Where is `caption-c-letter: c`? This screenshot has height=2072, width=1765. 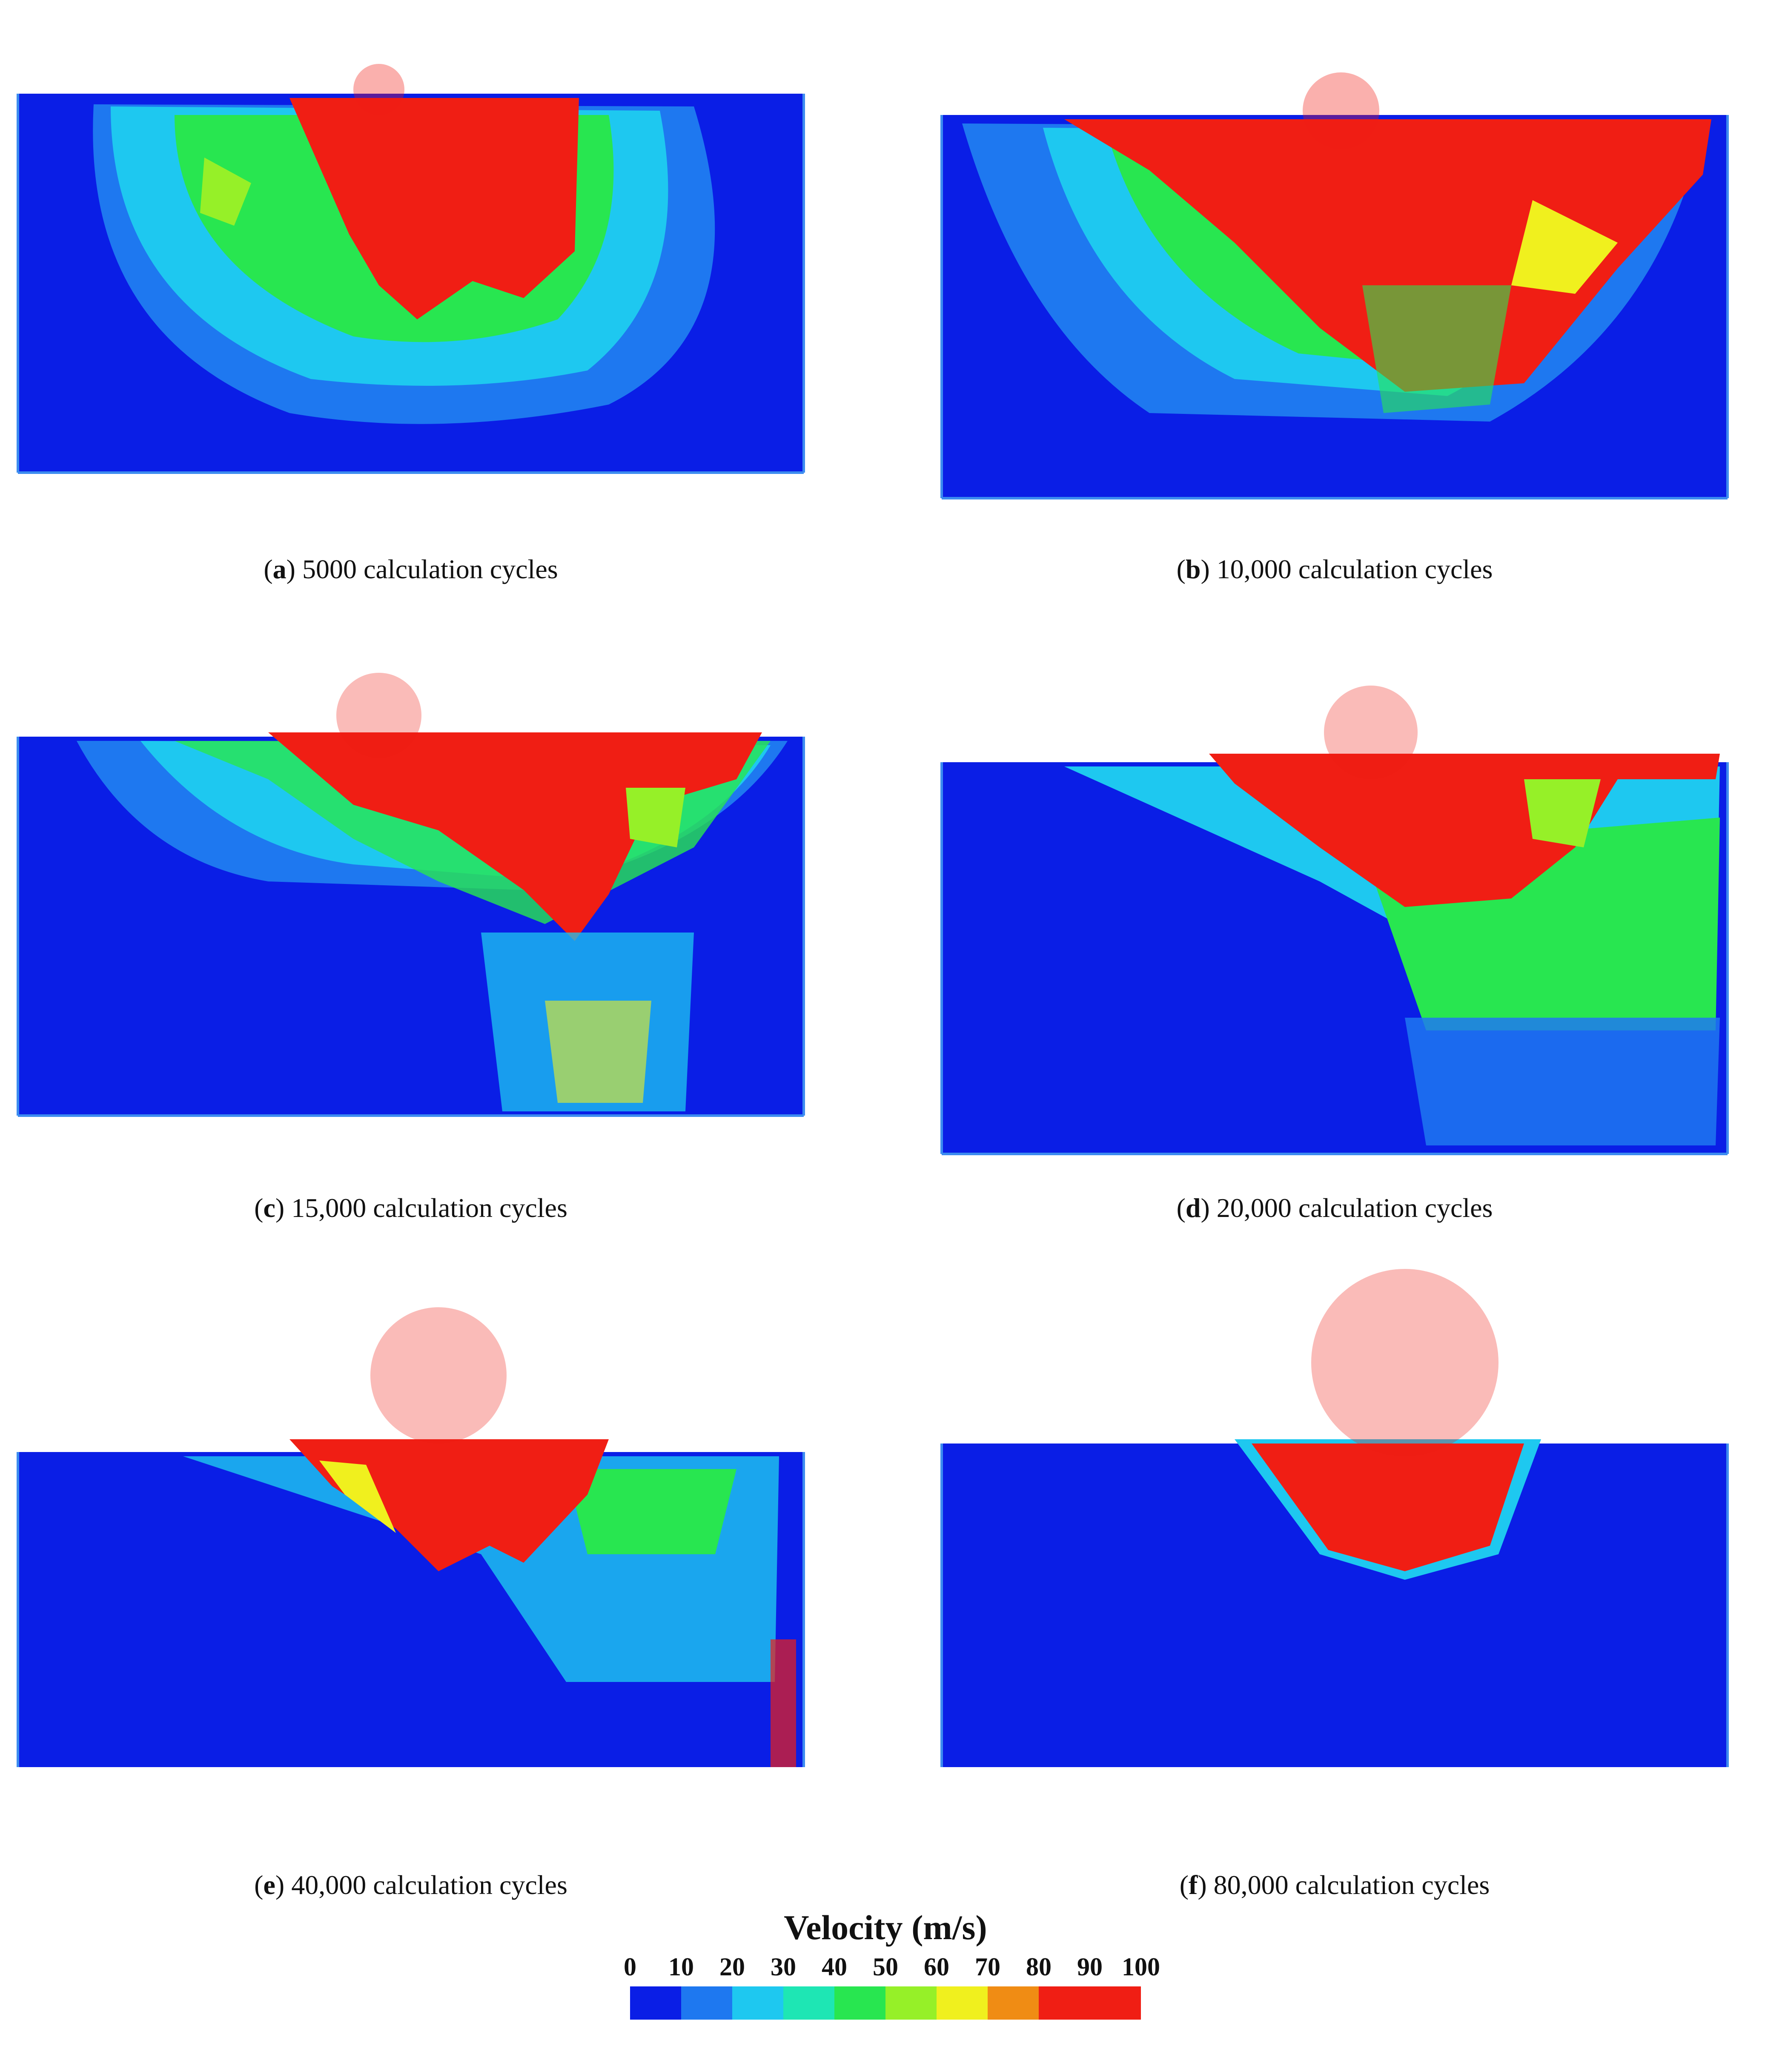
caption-c-letter: c is located at coordinates (269, 1208).